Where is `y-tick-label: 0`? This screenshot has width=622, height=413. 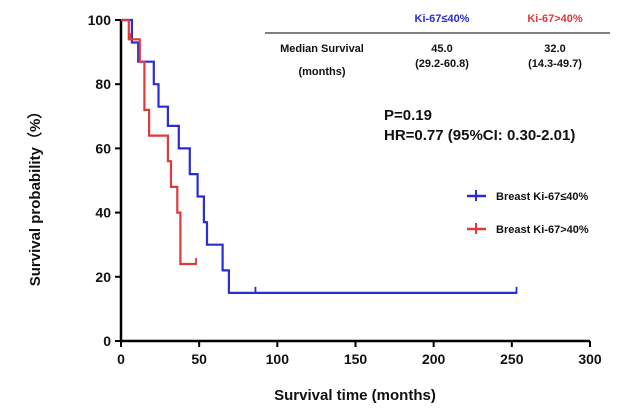
y-tick-label: 0 is located at coordinates (107, 341).